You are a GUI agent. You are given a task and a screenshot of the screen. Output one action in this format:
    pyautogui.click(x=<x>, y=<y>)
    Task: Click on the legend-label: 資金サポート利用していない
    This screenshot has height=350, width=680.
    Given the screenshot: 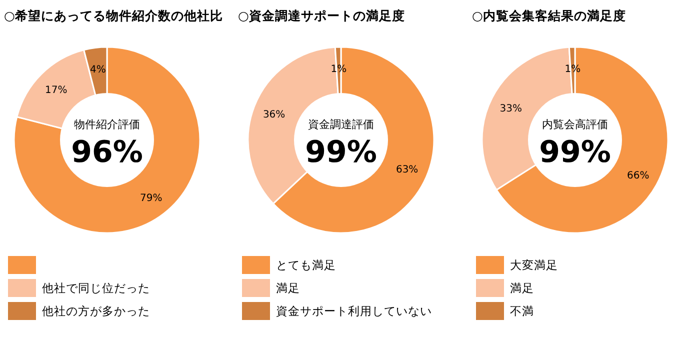 What is the action you would take?
    pyautogui.click(x=354, y=311)
    